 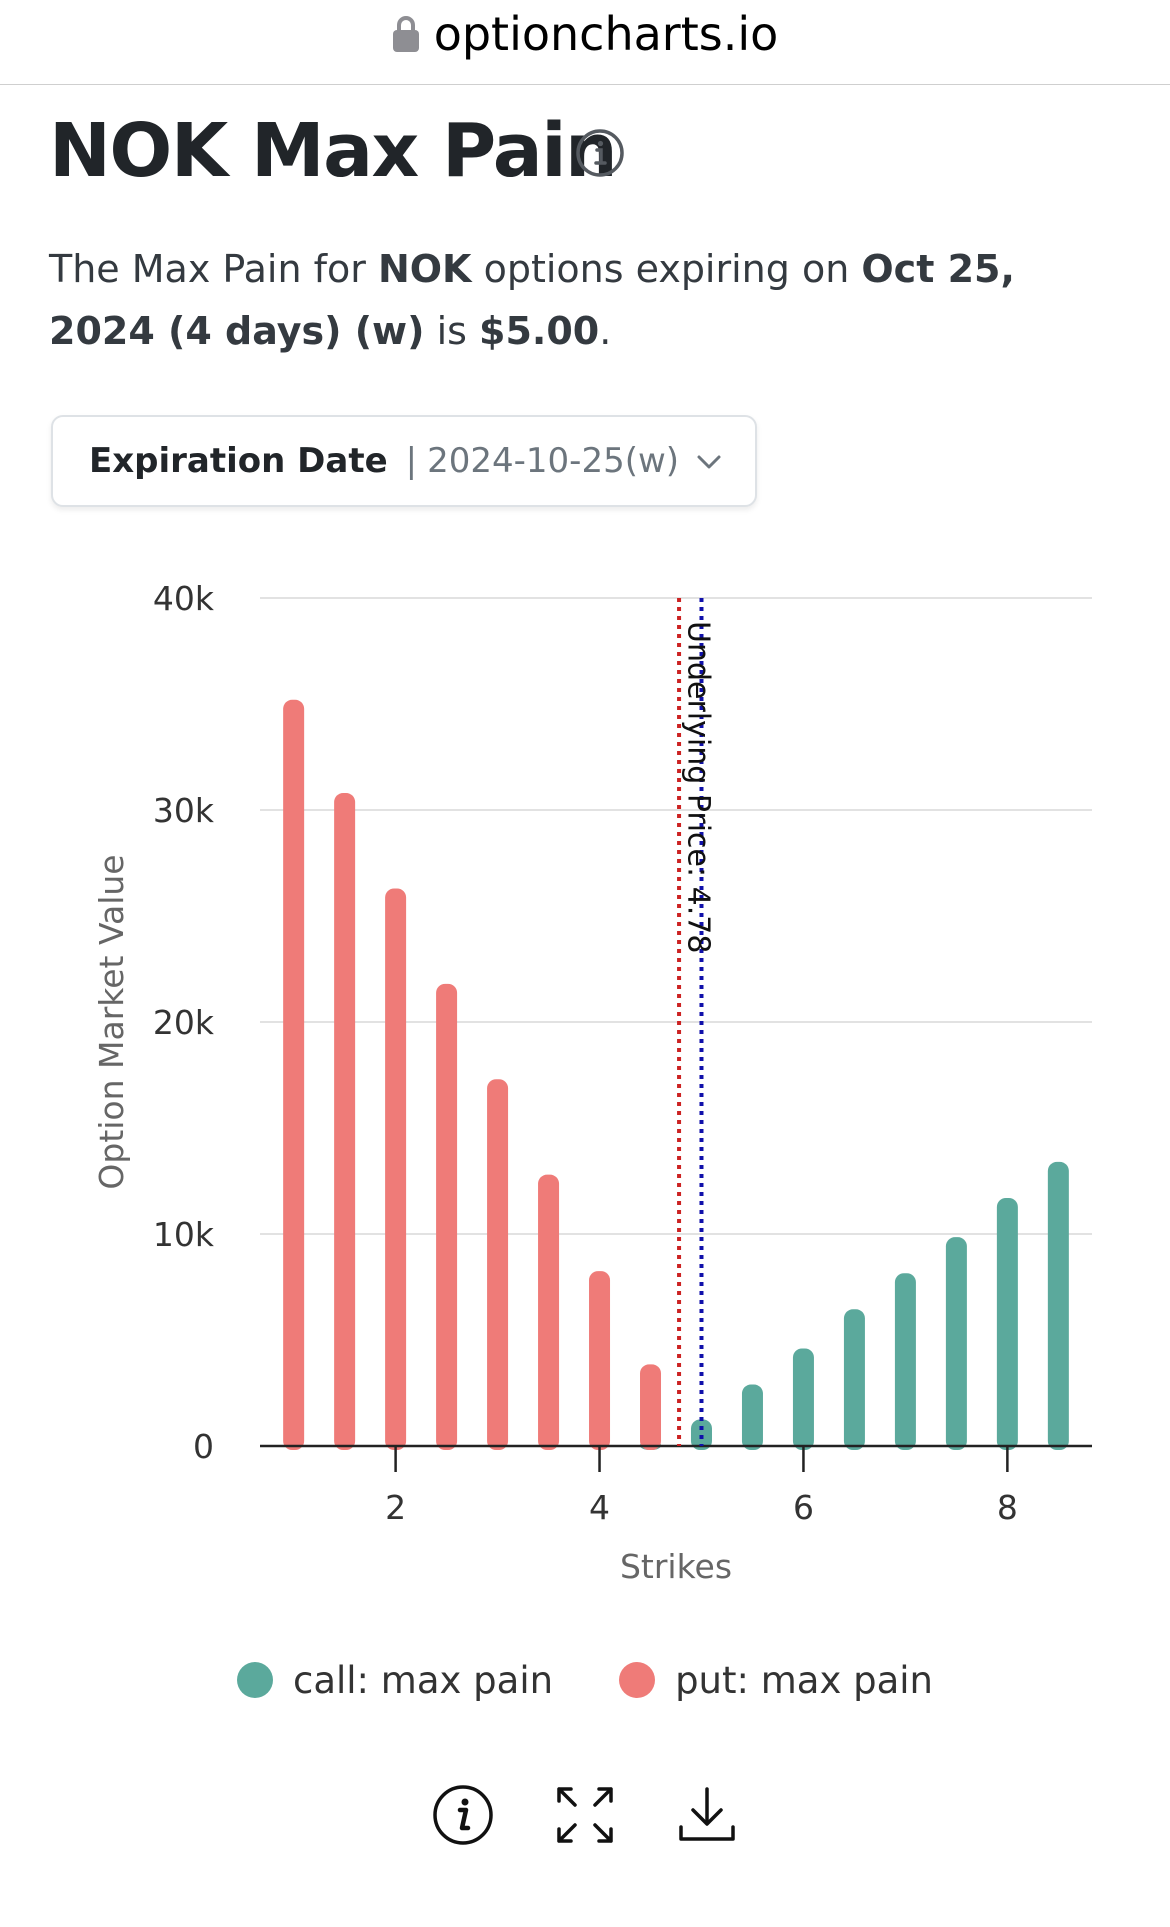 I want to click on legend-item-call: call: max pain, so click(x=395, y=1680).